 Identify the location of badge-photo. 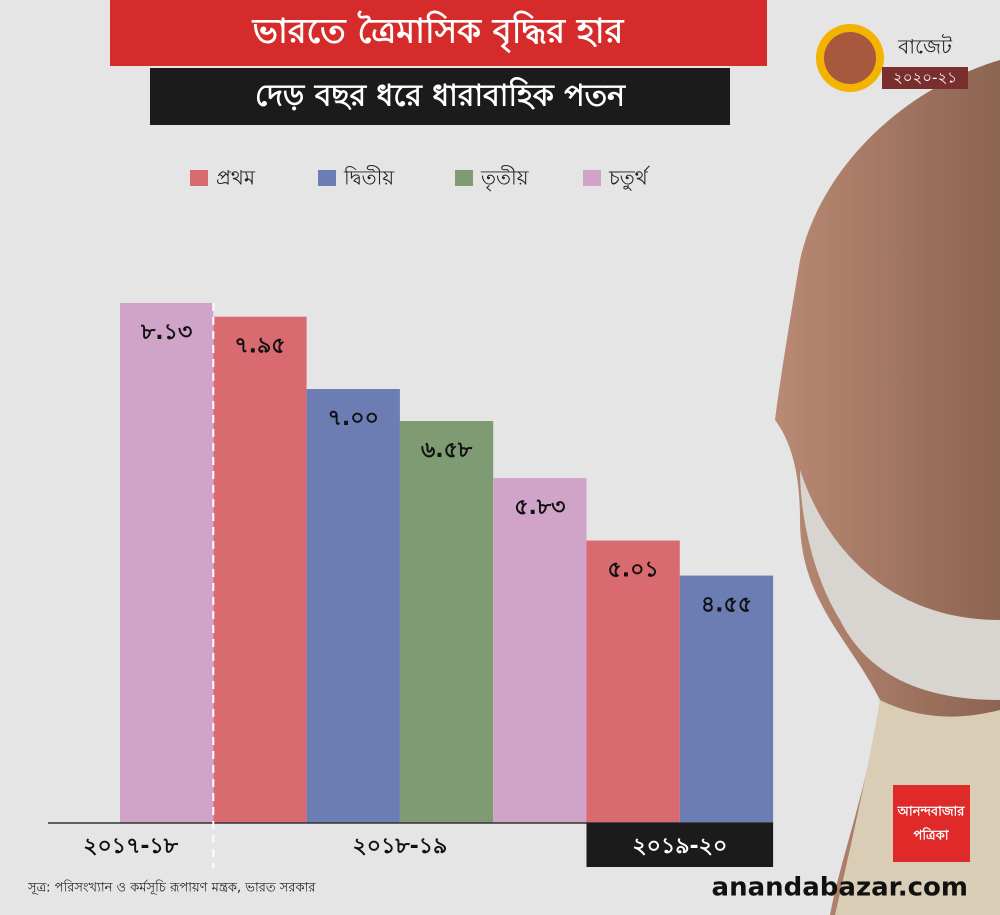
(850, 58).